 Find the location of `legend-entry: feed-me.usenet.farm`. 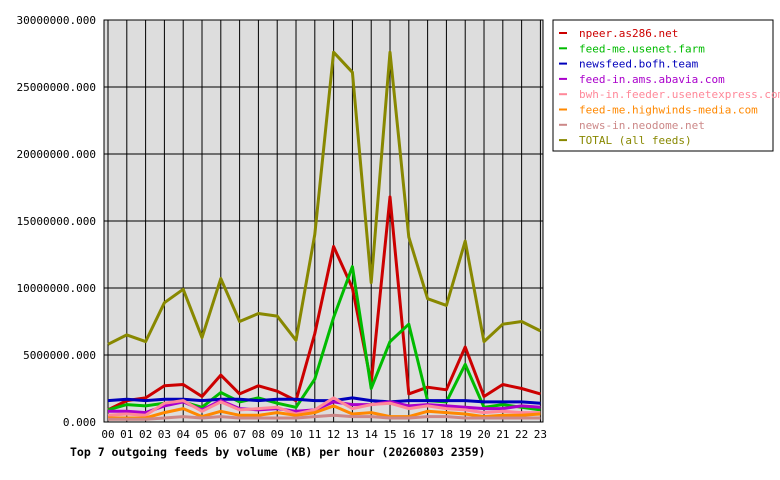

legend-entry: feed-me.usenet.farm is located at coordinates (642, 48).